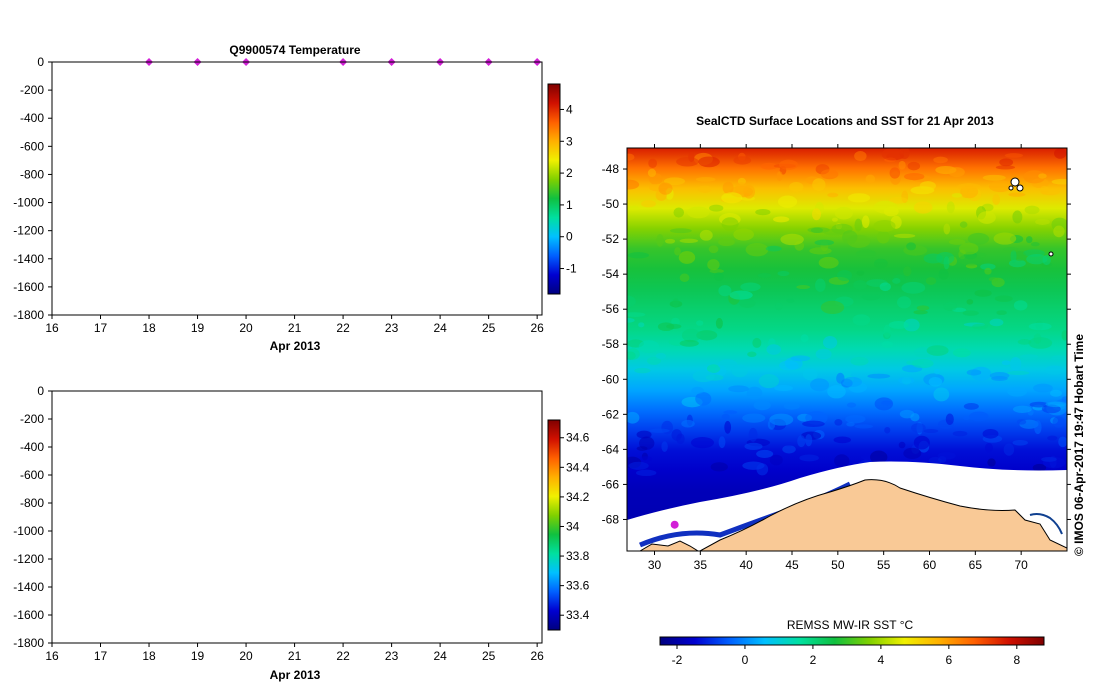 The width and height of the screenshot is (1099, 700). Describe the element at coordinates (792, 565) in the screenshot. I see `lon-tick-label: 45` at that location.